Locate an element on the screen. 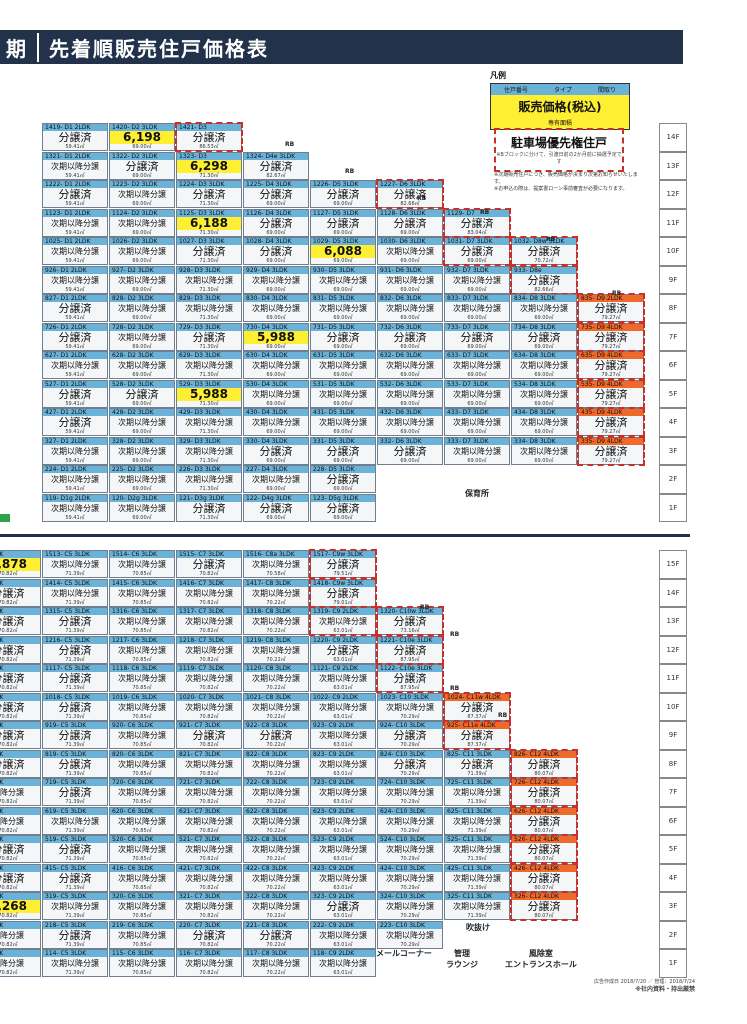  unit-header: 1324- D4e 3LDK is located at coordinates (276, 156).